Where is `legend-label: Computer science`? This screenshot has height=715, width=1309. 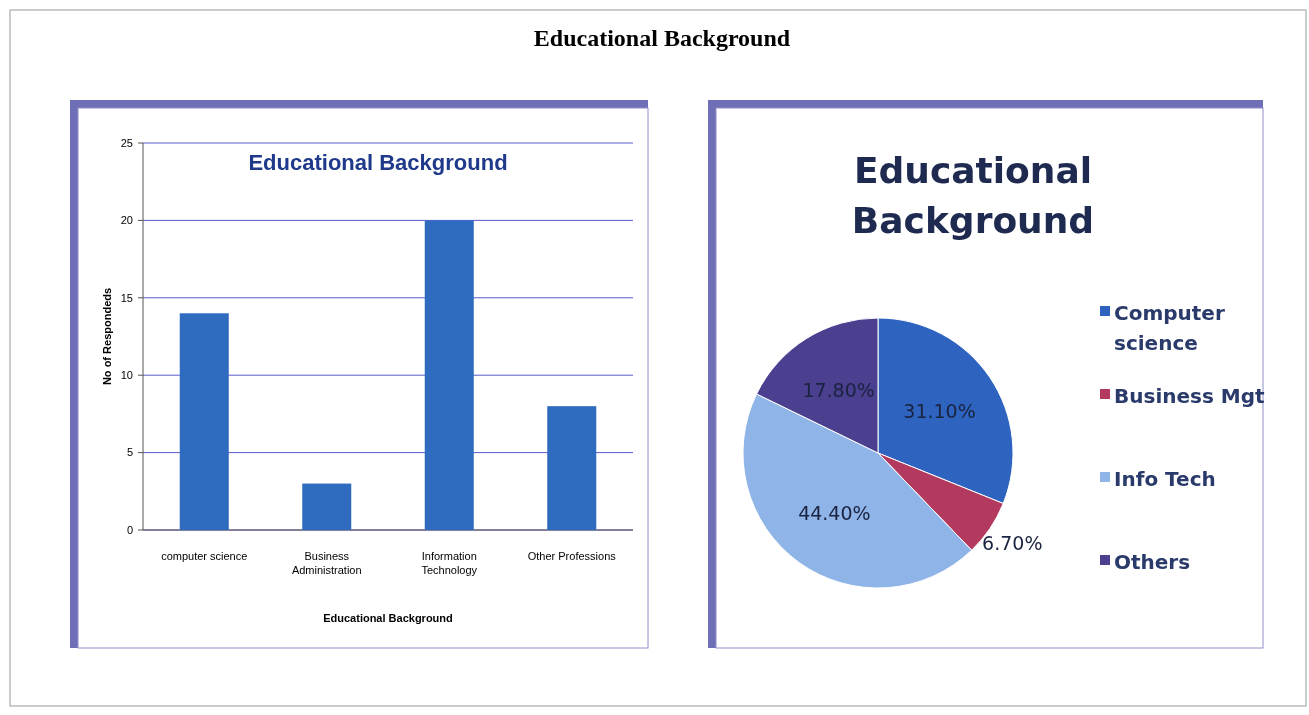 legend-label: Computer science is located at coordinates (1169, 328).